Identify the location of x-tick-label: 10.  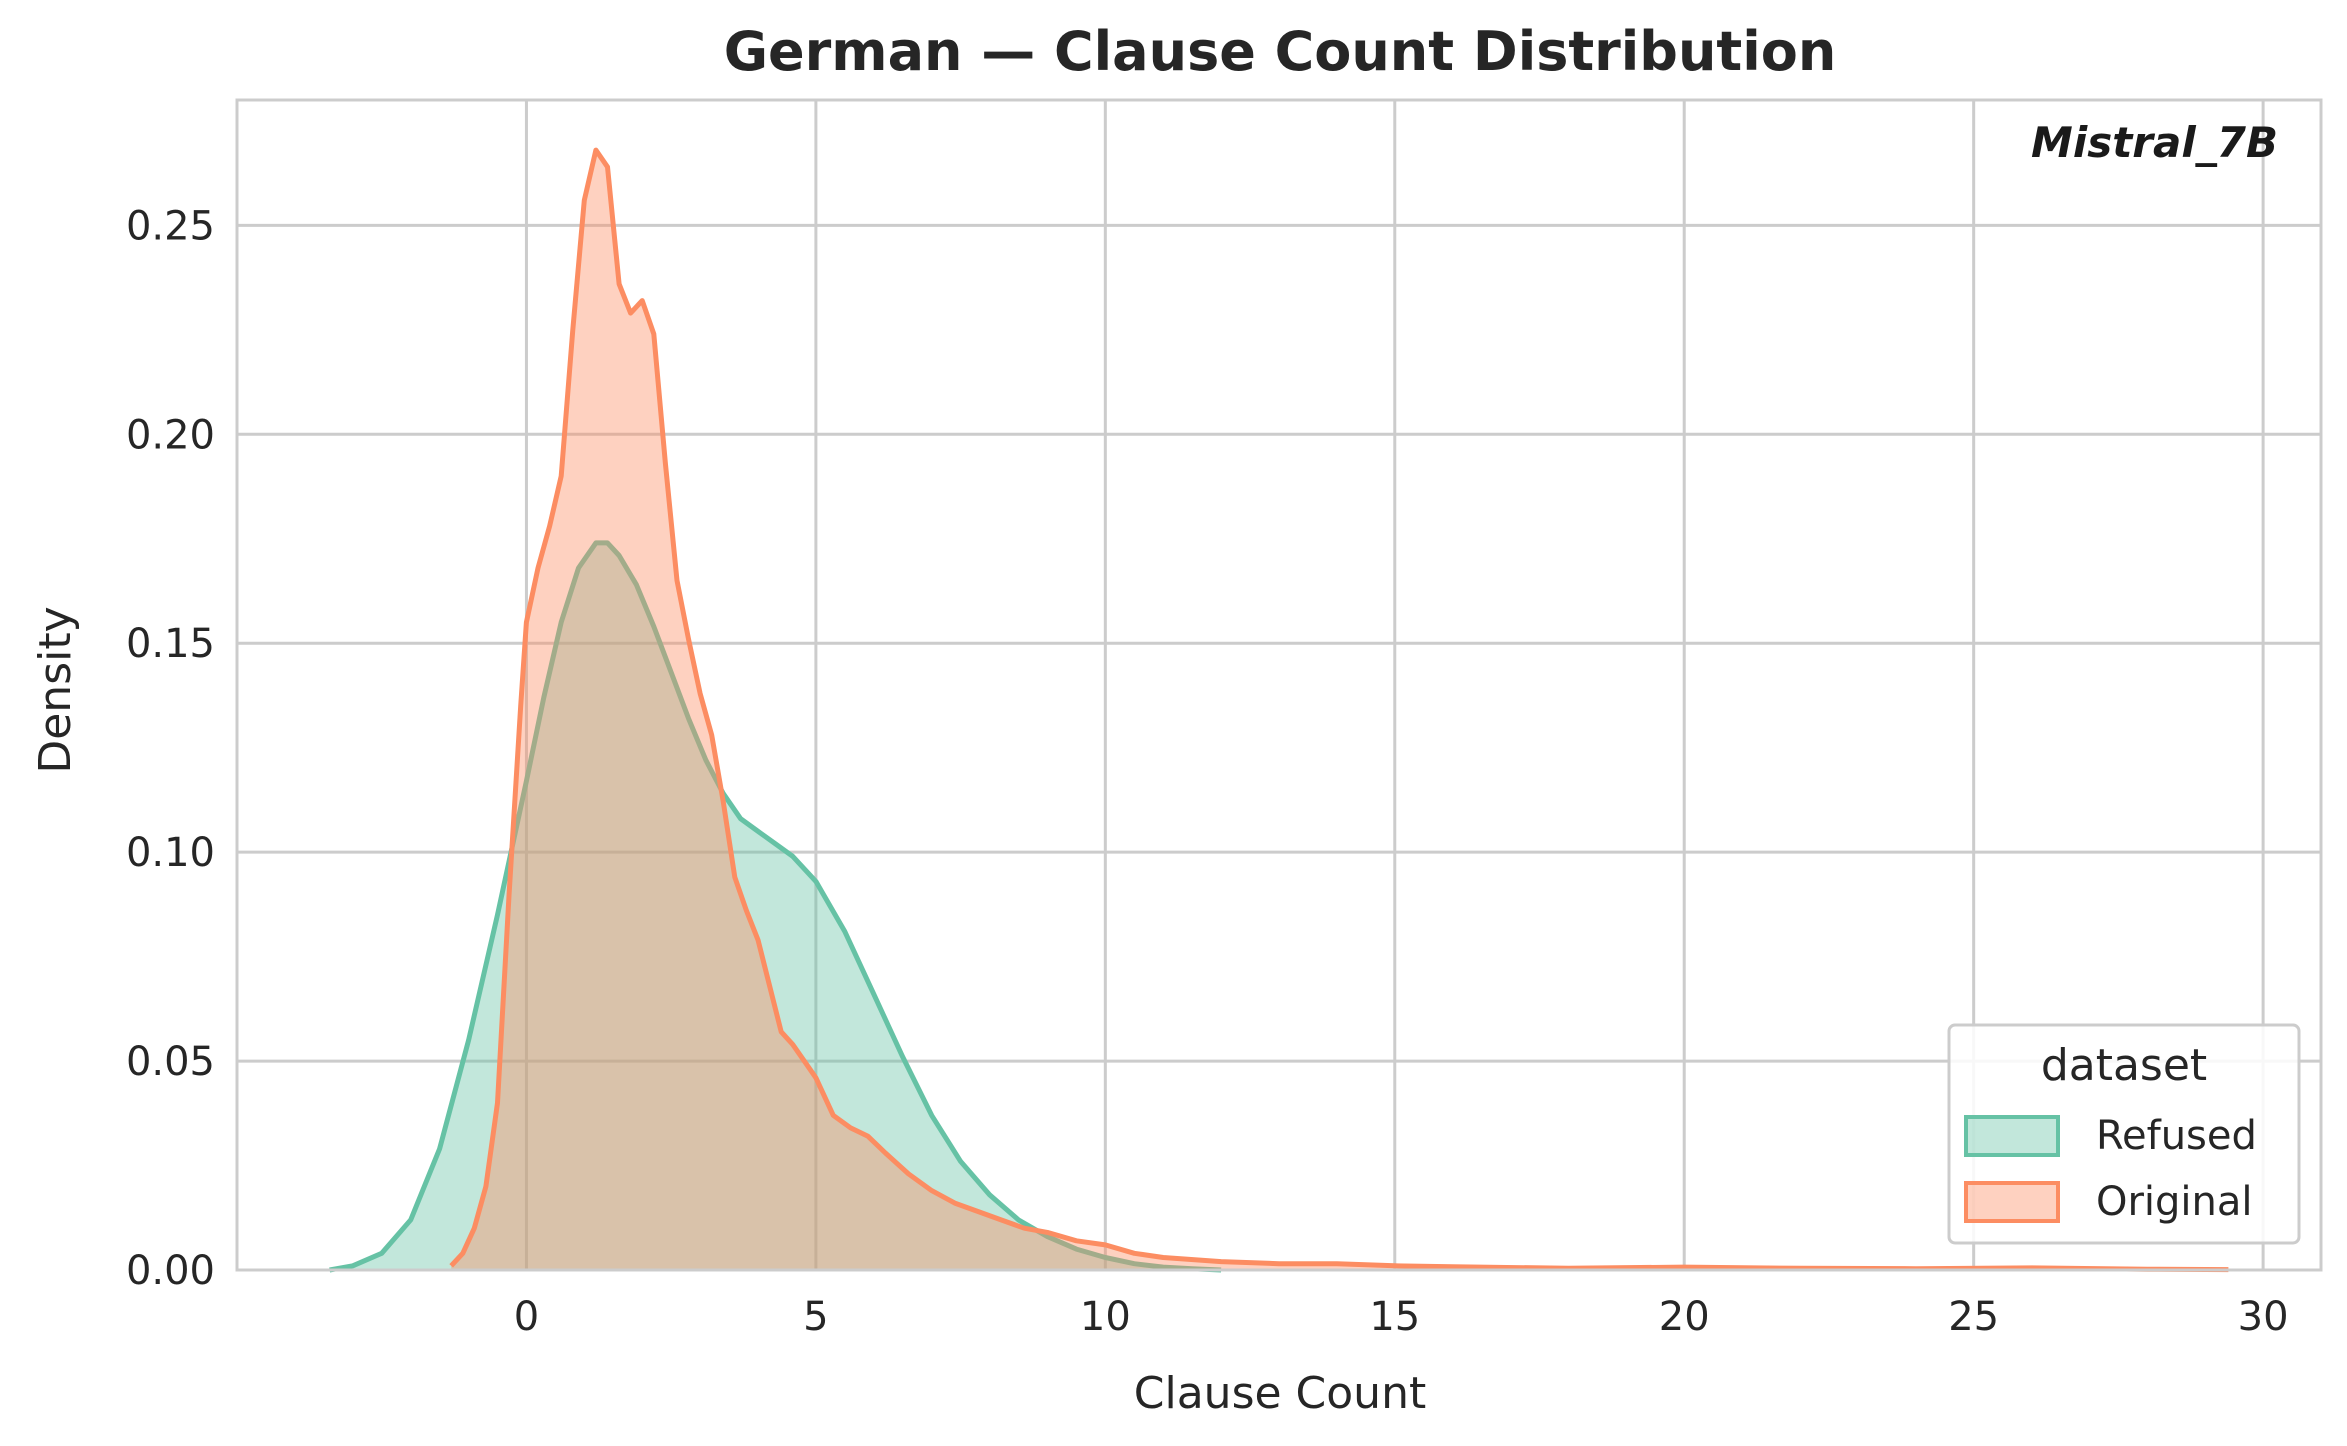
(1105, 1317).